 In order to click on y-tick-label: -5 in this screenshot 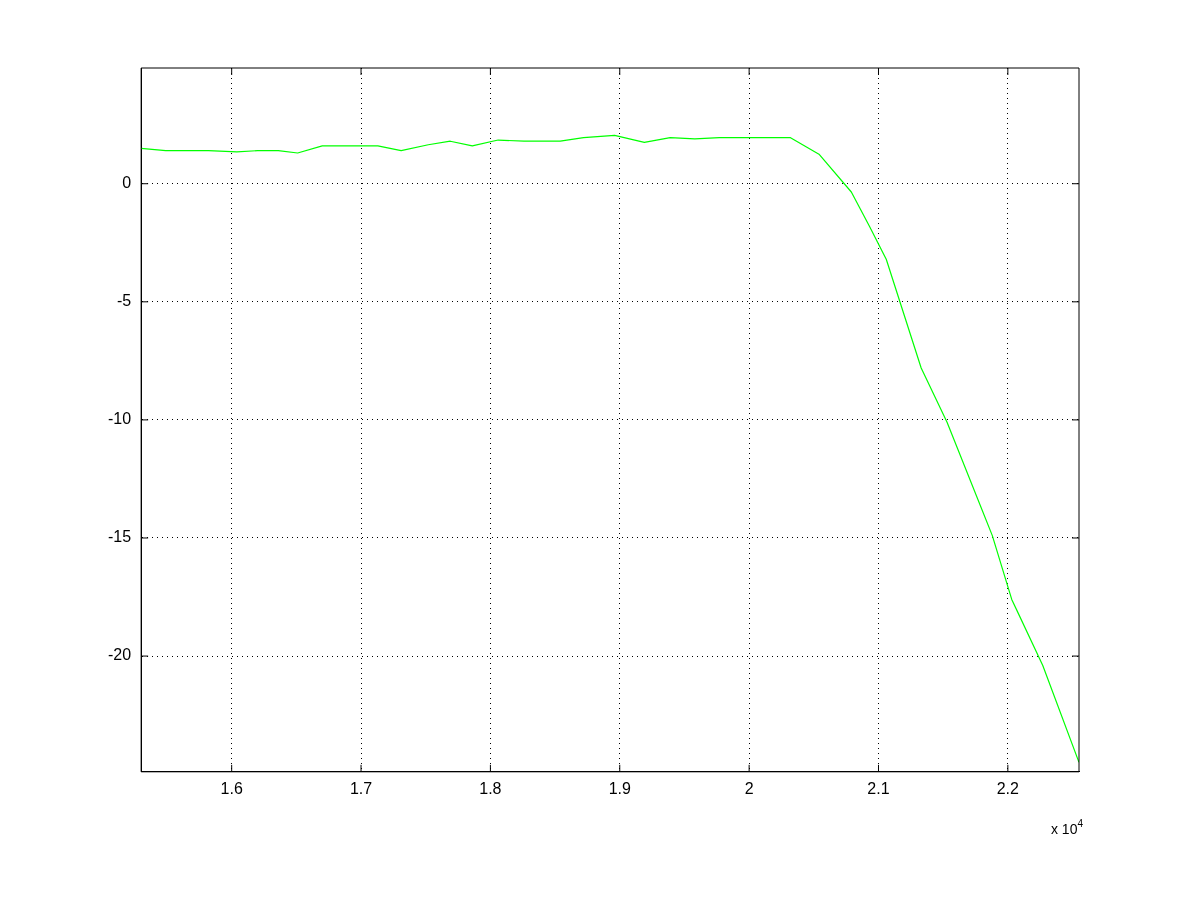, I will do `click(124, 301)`.